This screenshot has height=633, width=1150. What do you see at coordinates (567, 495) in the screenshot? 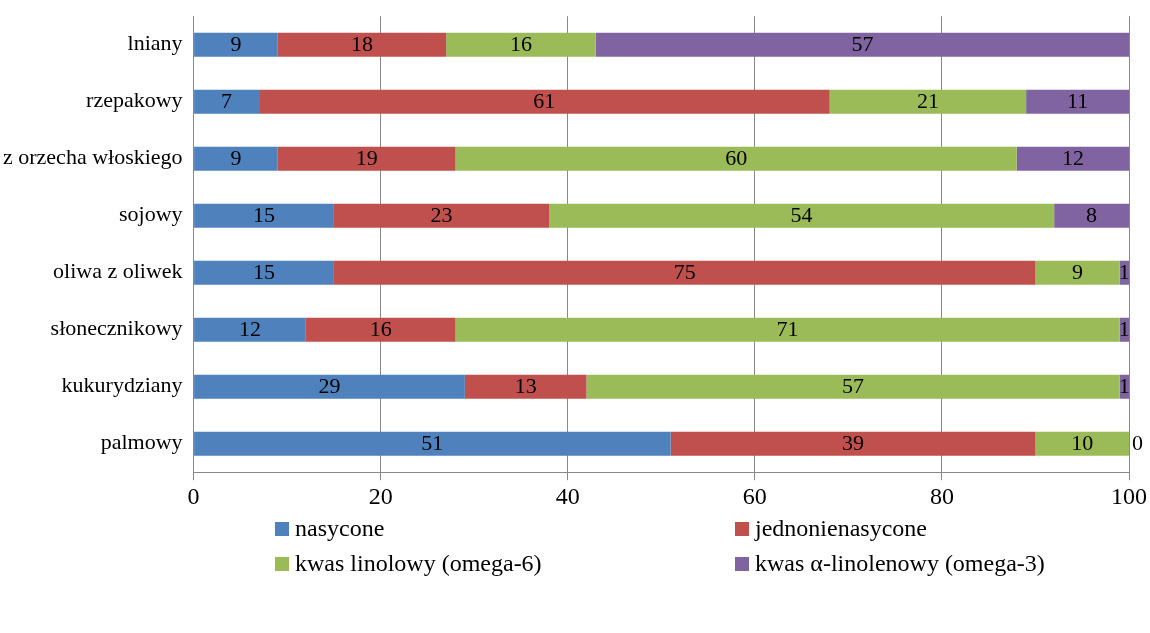
I see `x-tick-label: 40` at bounding box center [567, 495].